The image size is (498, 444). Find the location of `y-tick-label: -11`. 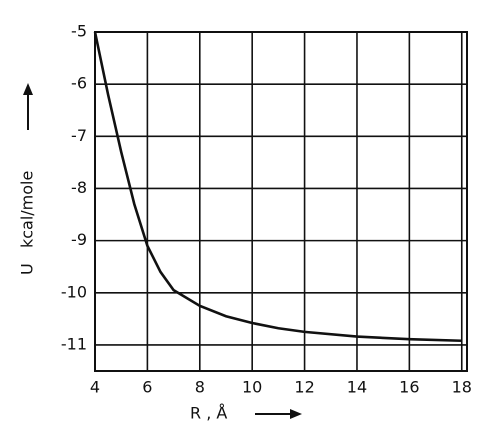

y-tick-label: -11 is located at coordinates (74, 343).